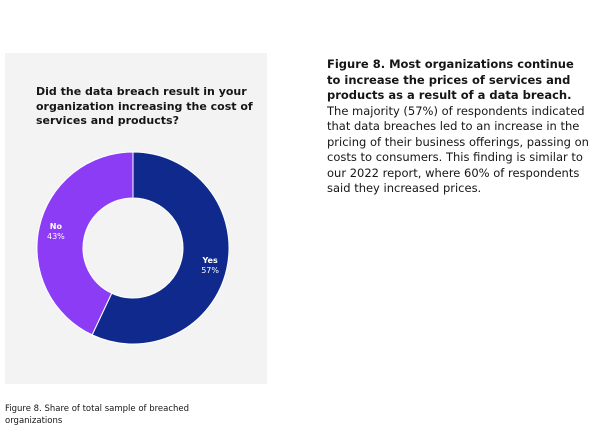 This screenshot has width=598, height=441. What do you see at coordinates (209, 260) in the screenshot?
I see `slice-label-yes: Yes` at bounding box center [209, 260].